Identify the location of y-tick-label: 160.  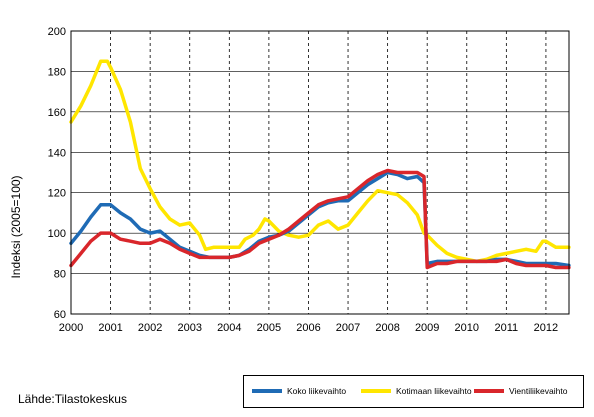
(57, 113).